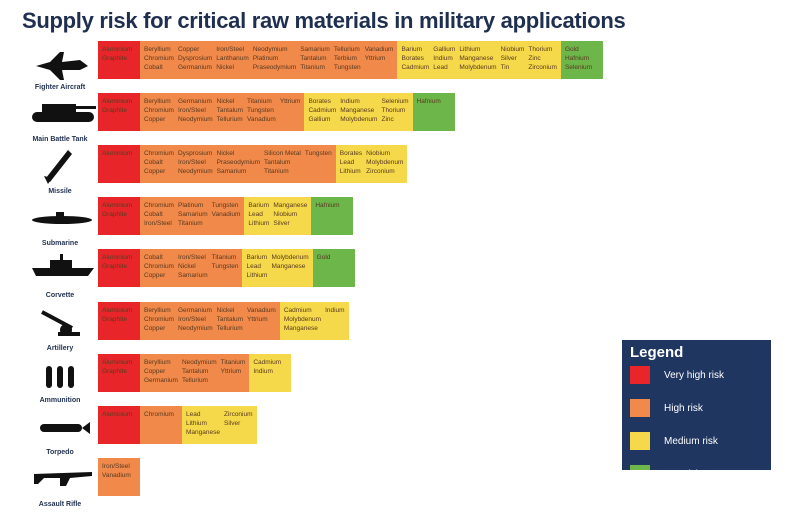  What do you see at coordinates (194, 102) in the screenshot?
I see `material: Germanium` at bounding box center [194, 102].